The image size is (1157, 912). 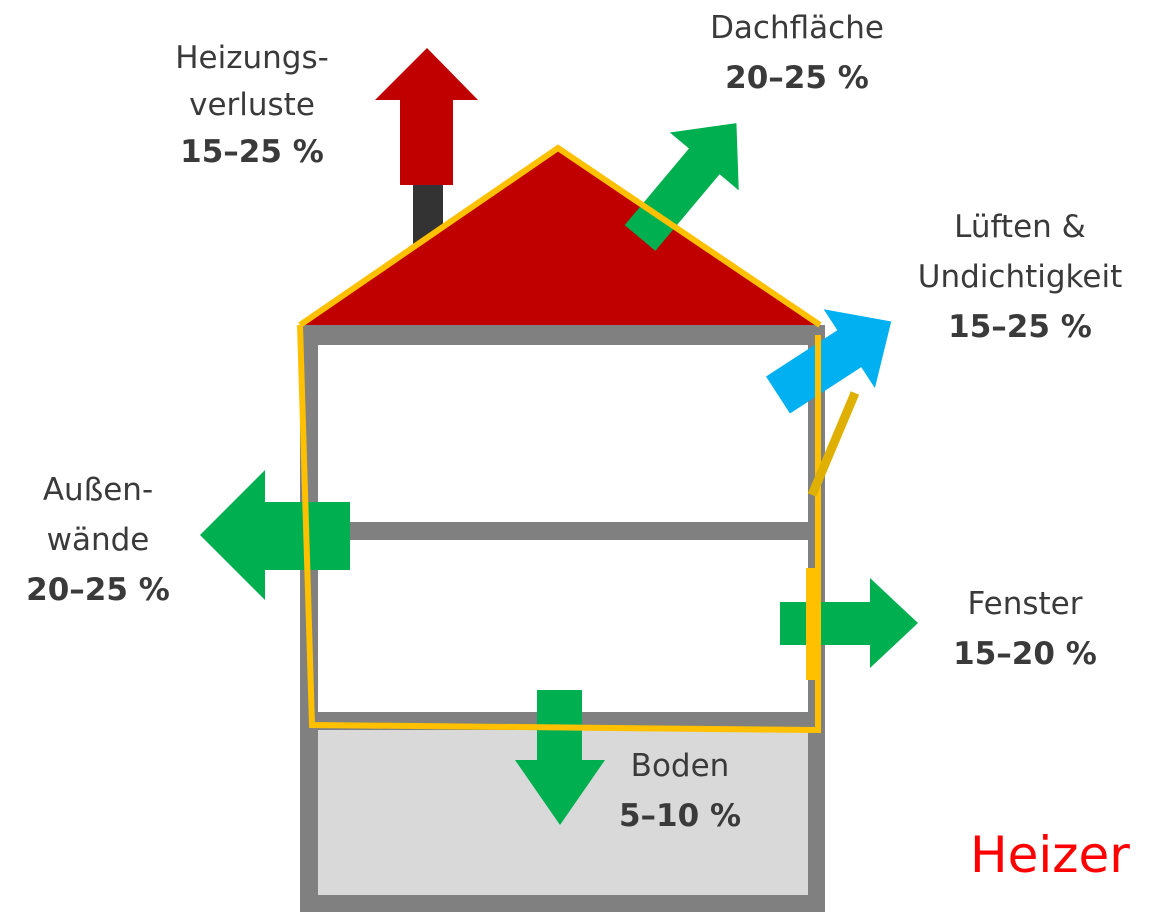 I want to click on window-arrow, so click(x=849, y=623).